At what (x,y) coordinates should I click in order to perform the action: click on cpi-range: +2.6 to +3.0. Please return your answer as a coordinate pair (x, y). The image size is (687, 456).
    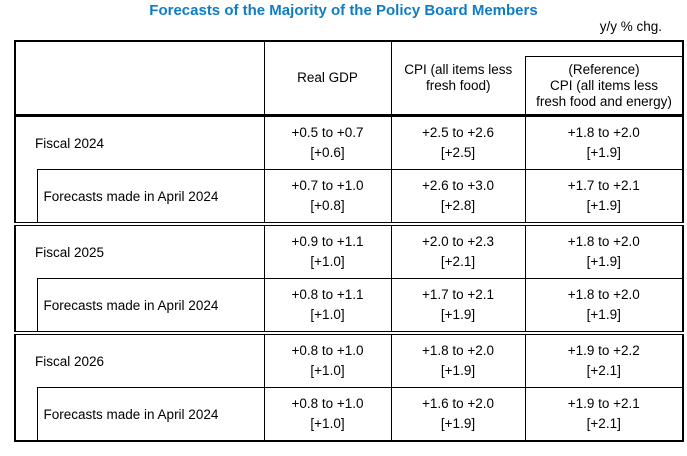
    Looking at the image, I should click on (458, 185).